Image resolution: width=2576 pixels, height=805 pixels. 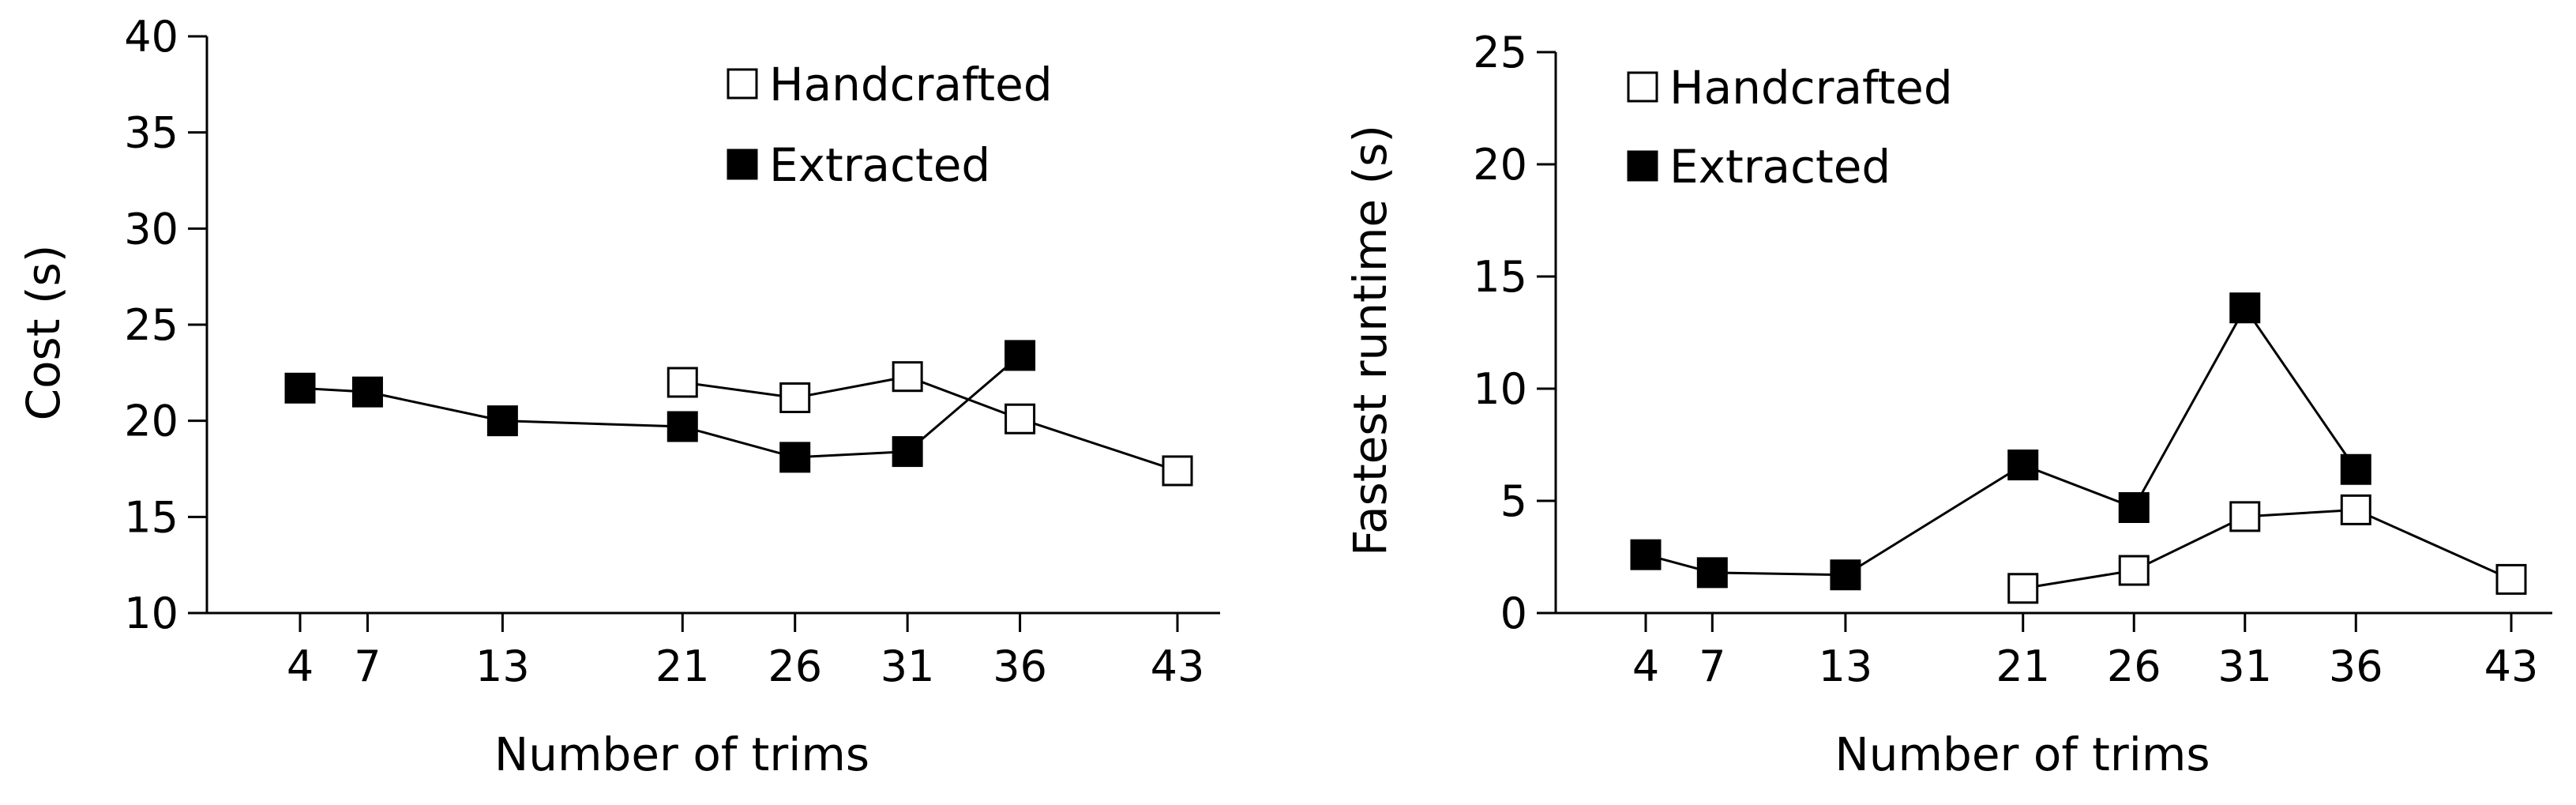 What do you see at coordinates (43, 333) in the screenshot?
I see `y-axis-title: Cost (s)` at bounding box center [43, 333].